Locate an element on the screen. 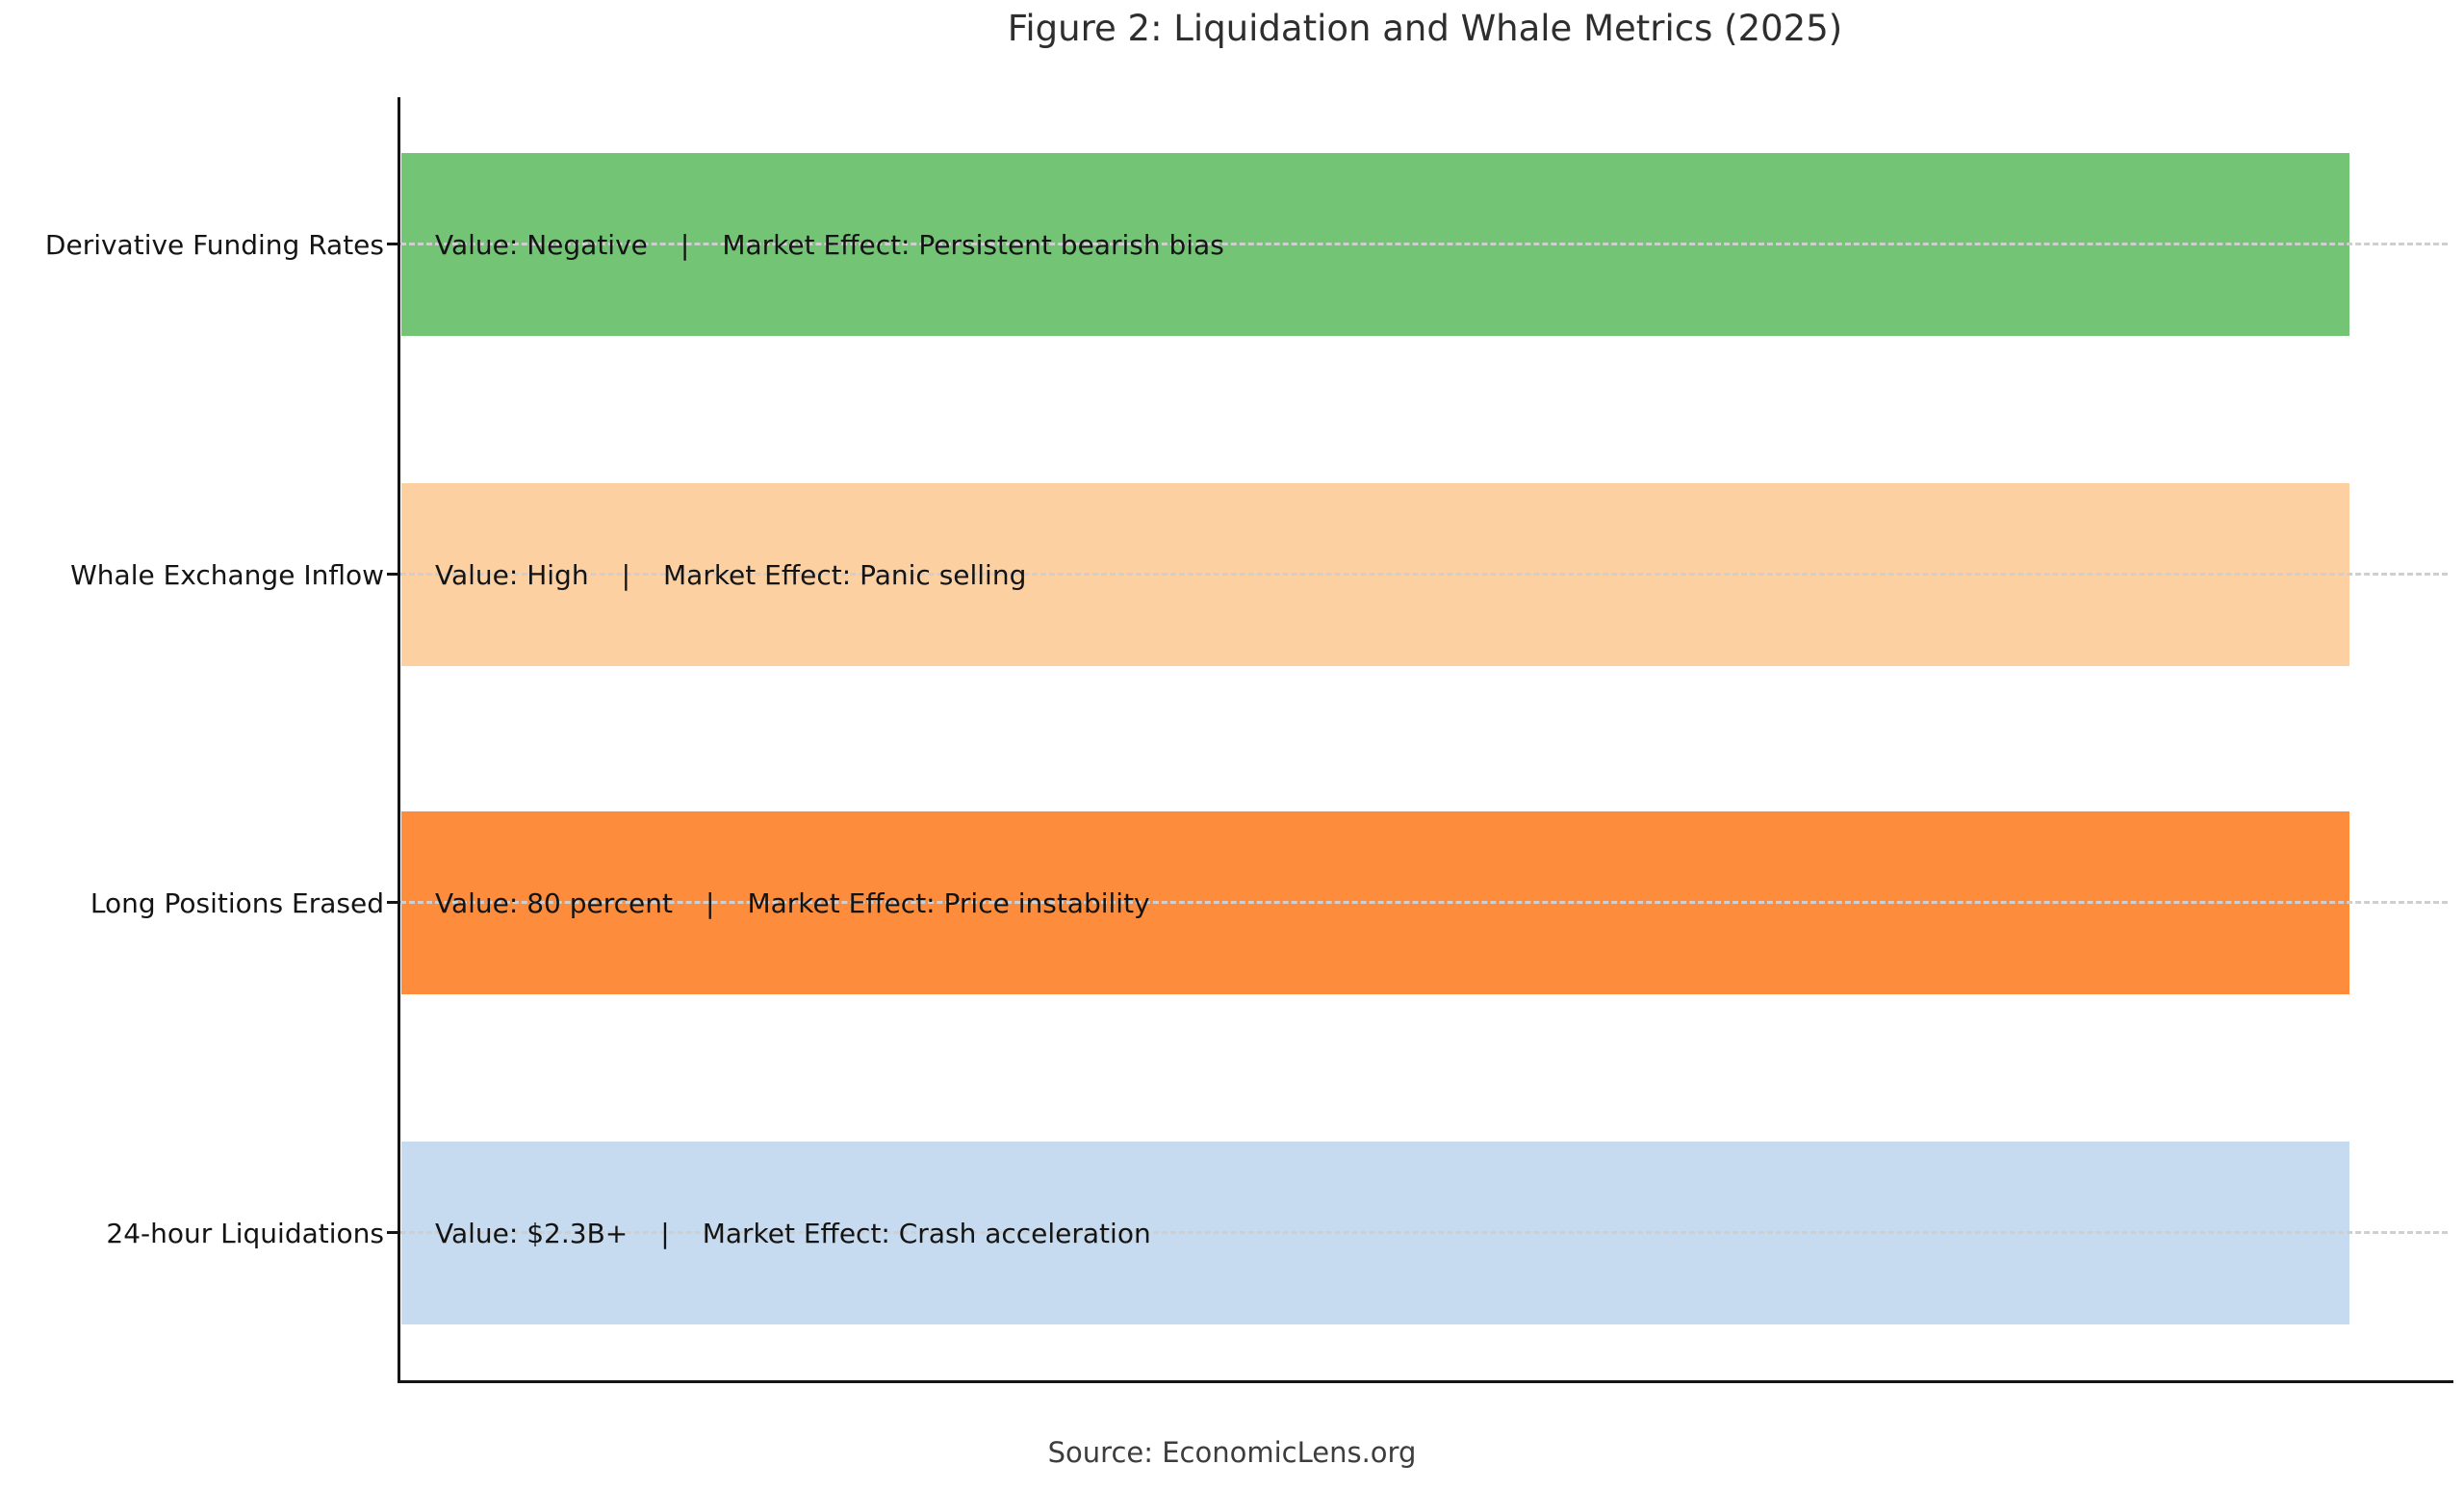  y-axis-line is located at coordinates (399, 740).